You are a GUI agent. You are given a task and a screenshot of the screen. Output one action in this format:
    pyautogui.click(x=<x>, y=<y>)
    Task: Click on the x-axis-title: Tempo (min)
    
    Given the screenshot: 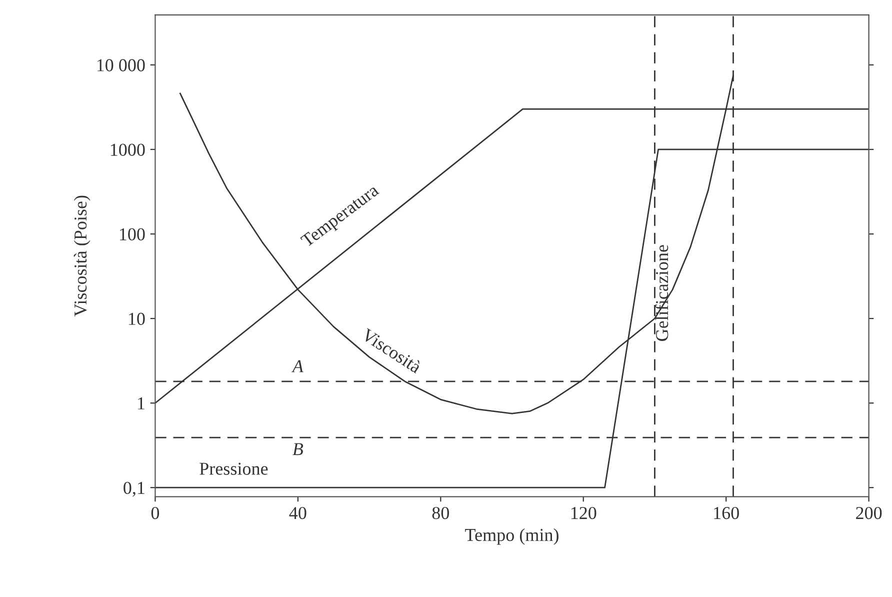 What is the action you would take?
    pyautogui.click(x=511, y=536)
    